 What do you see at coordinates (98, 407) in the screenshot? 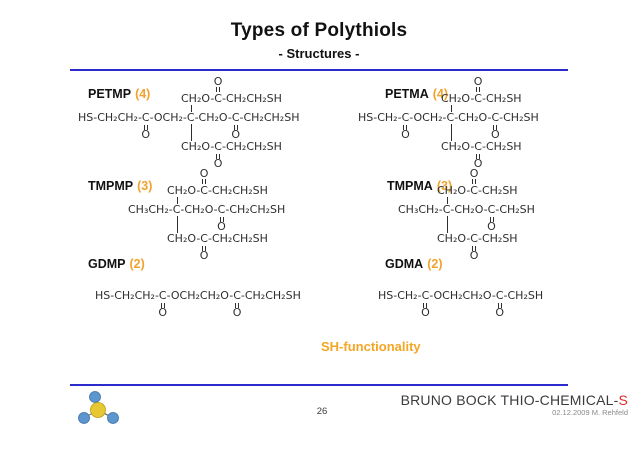
I see `molecule-logo-icon` at bounding box center [98, 407].